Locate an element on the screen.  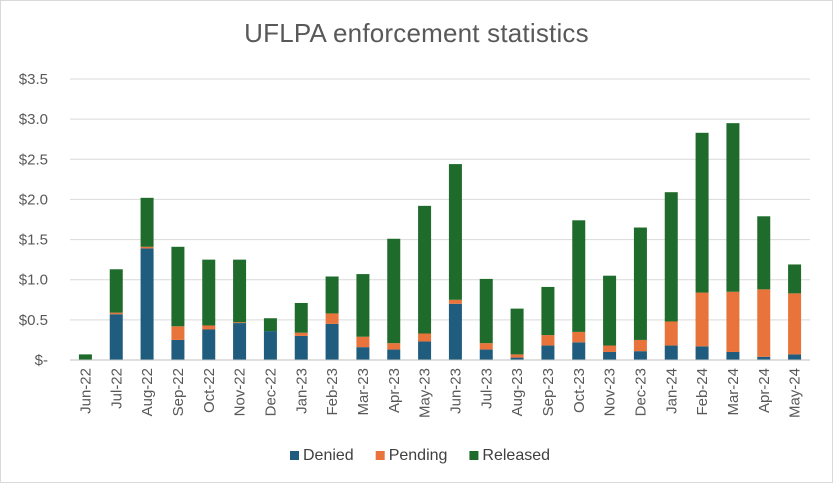
legend-label-pending: Pending is located at coordinates (418, 455).